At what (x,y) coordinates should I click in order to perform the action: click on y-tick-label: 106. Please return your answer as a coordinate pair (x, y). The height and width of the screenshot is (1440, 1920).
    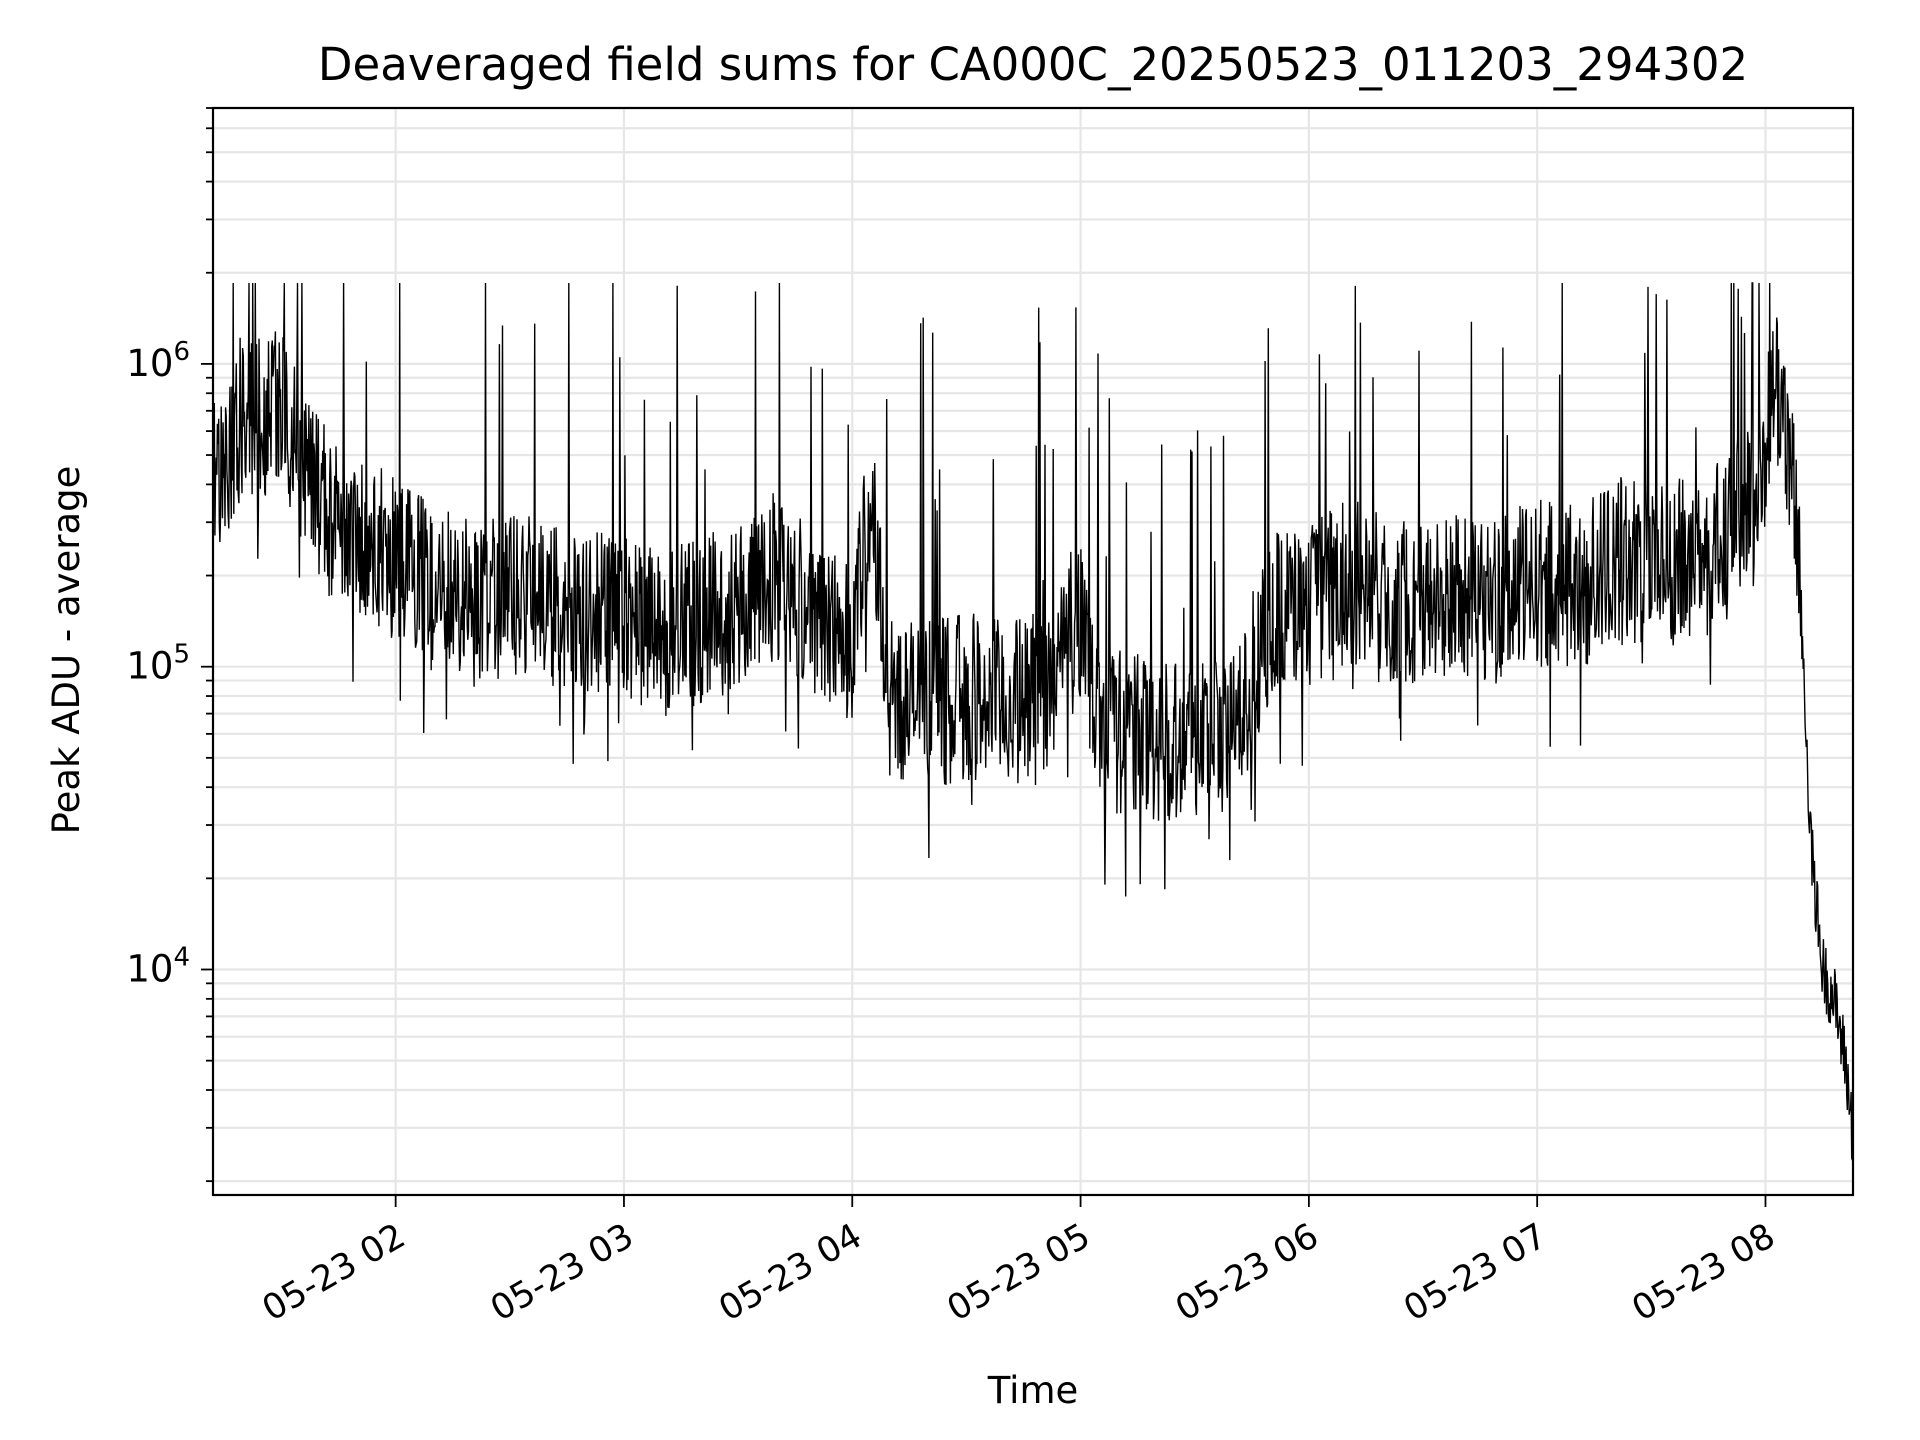
    Looking at the image, I should click on (158, 361).